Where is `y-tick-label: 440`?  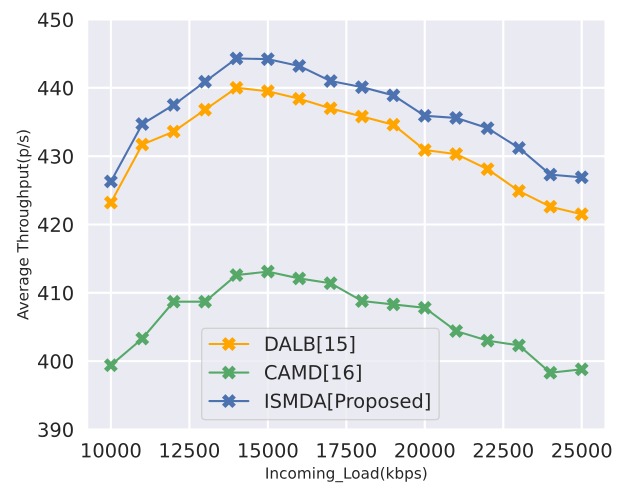
y-tick-label: 440 is located at coordinates (55, 88).